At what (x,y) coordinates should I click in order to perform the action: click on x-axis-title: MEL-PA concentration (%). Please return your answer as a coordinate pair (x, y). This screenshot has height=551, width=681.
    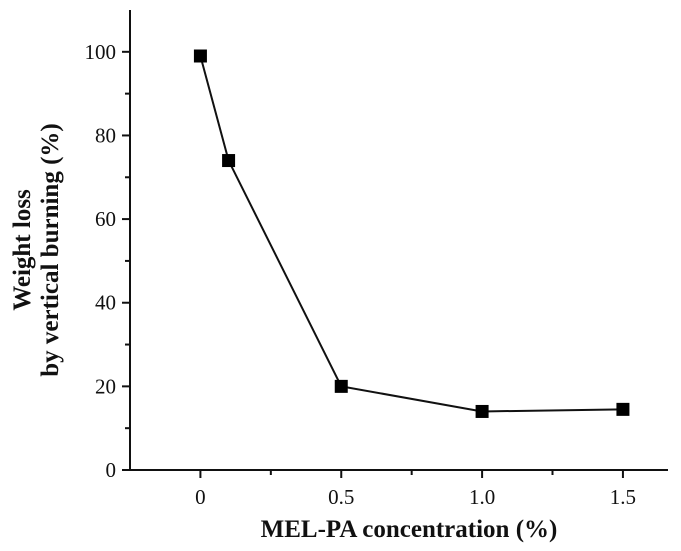
    Looking at the image, I should click on (409, 529).